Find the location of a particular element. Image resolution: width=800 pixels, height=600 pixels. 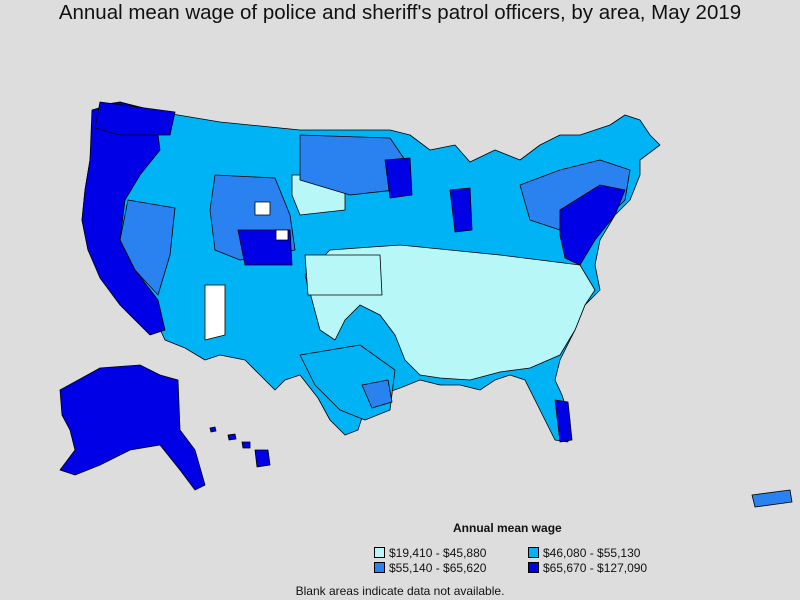

legend-item-3: $55,140 - $65,620 is located at coordinates (430, 568).